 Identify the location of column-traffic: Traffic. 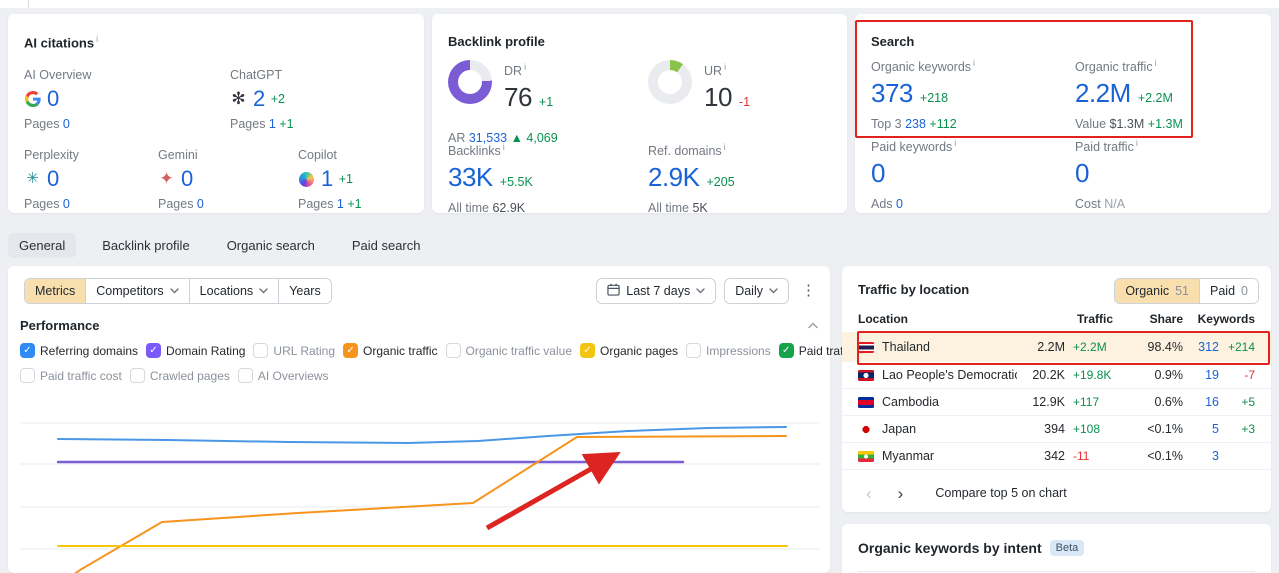
(1094, 319).